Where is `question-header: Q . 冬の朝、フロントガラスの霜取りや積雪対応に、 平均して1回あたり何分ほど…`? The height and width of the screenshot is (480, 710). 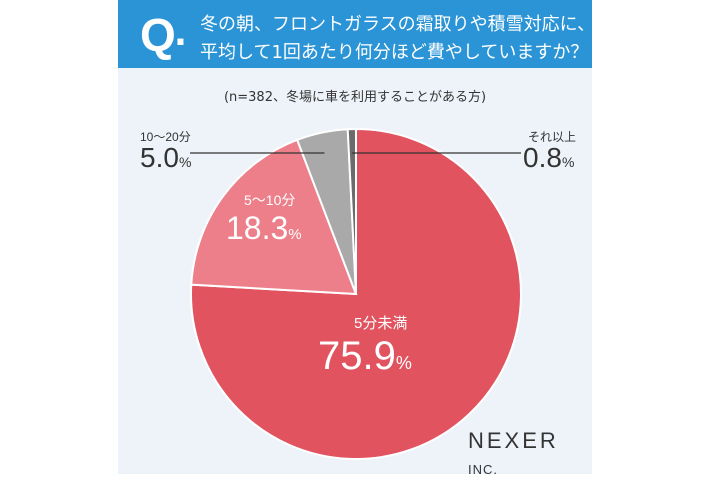 question-header: Q . 冬の朝、フロントガラスの霜取りや積雪対応に、 平均して1回あたり何分ほど… is located at coordinates (357, 34).